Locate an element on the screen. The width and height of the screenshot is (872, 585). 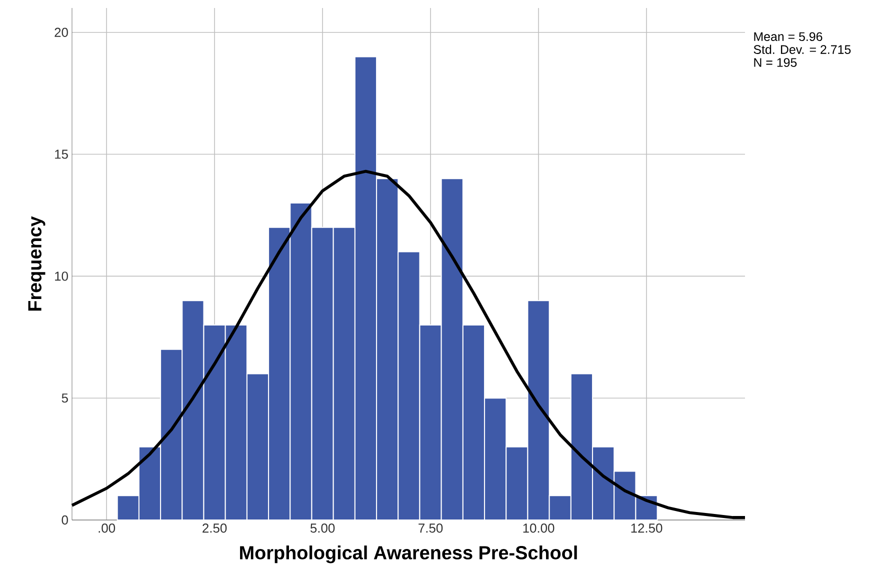
text: Mean = 5.96 is located at coordinates (788, 37).